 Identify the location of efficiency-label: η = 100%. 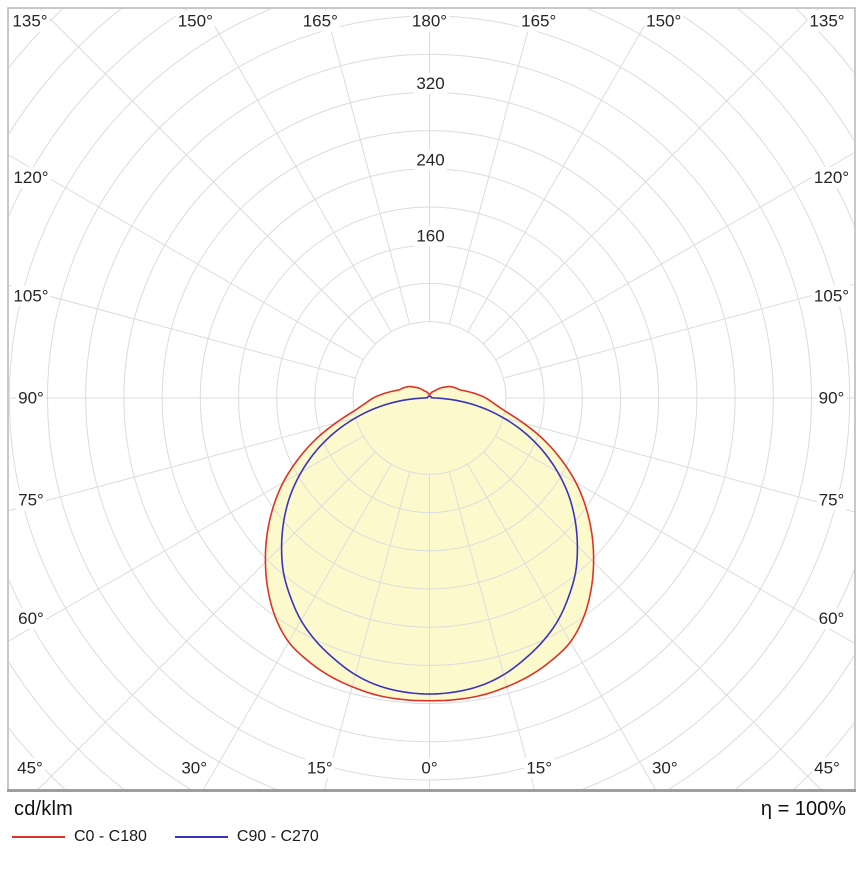
(803, 809).